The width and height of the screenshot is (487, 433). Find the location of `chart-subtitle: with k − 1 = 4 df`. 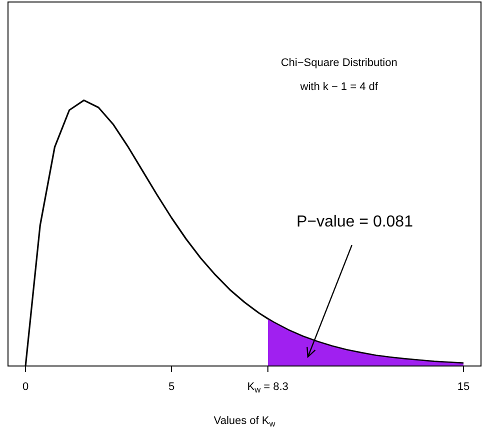

chart-subtitle: with k − 1 = 4 df is located at coordinates (339, 87).